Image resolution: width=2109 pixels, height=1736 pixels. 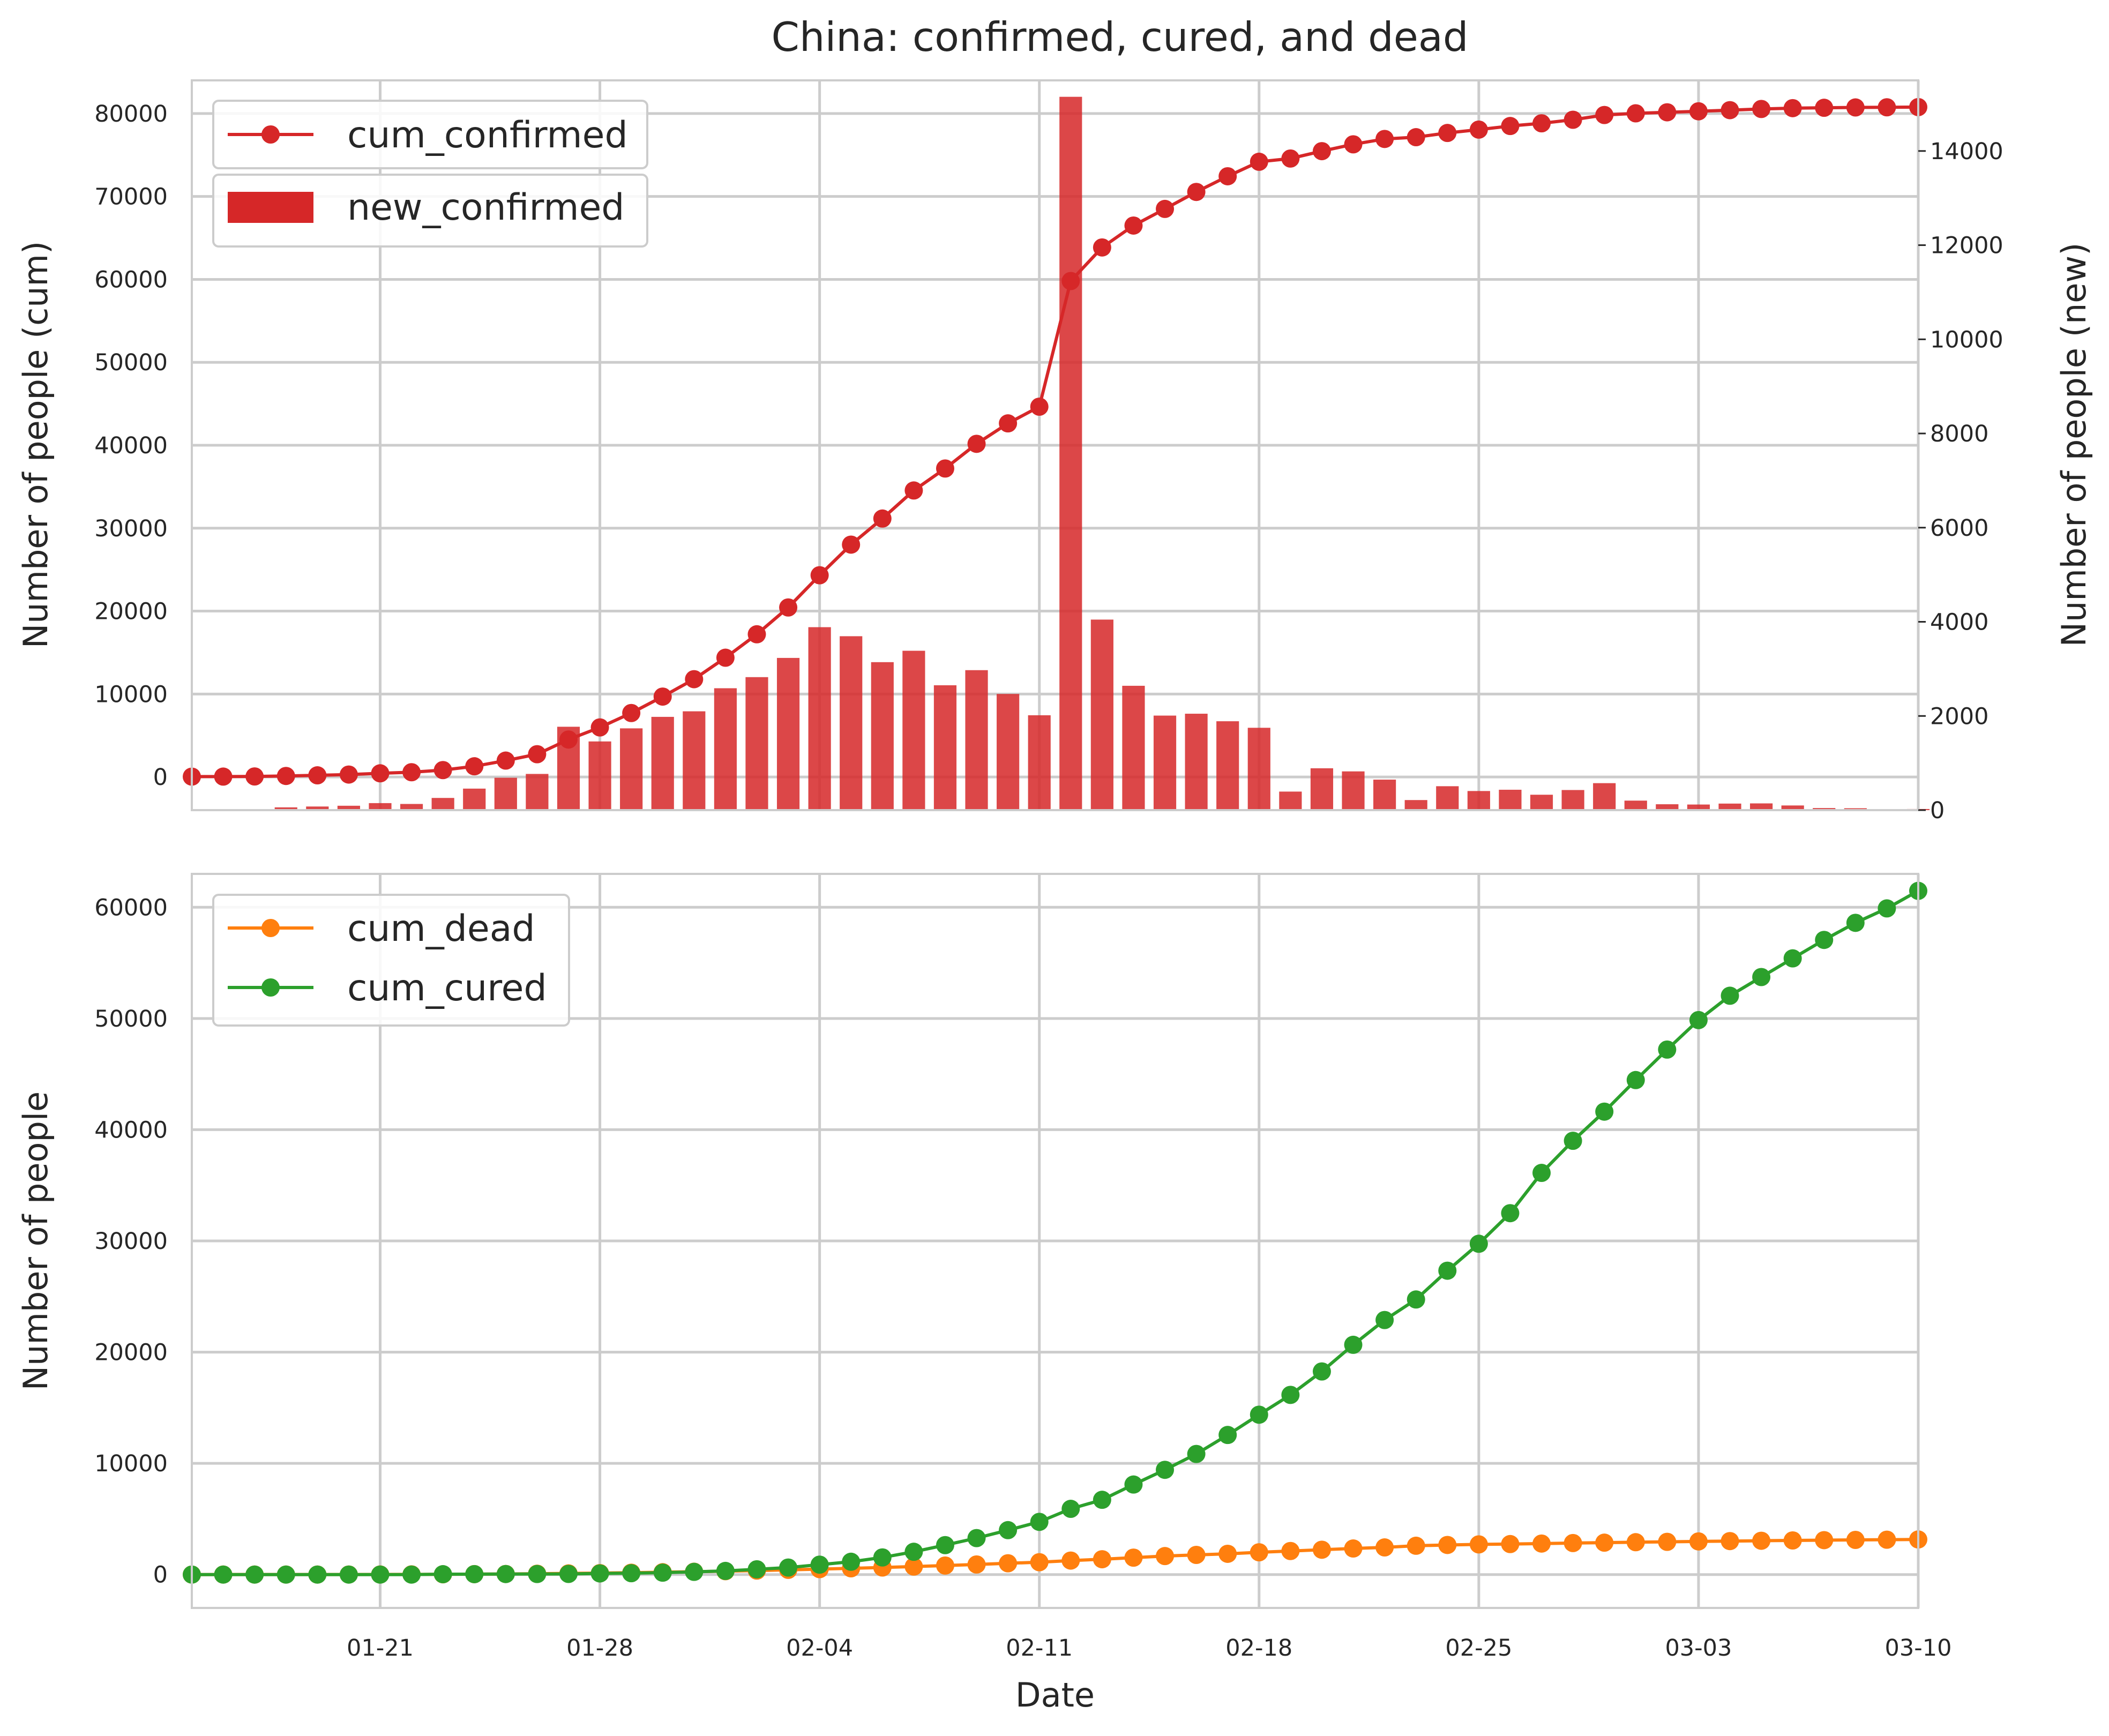 I want to click on top-left-y-axis-label: Number of people (cum), so click(x=35, y=444).